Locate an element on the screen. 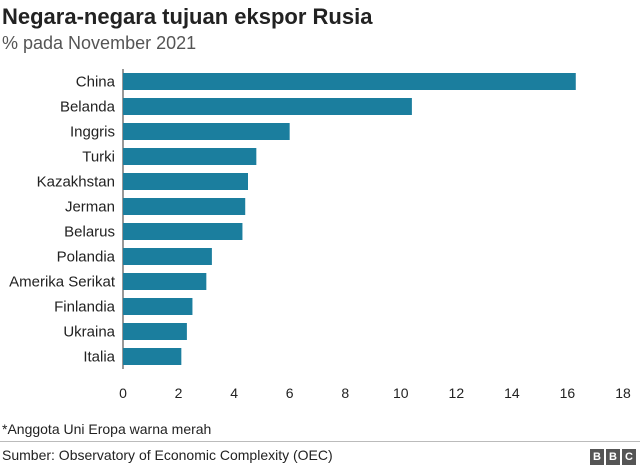  category-label: Belanda is located at coordinates (88, 107).